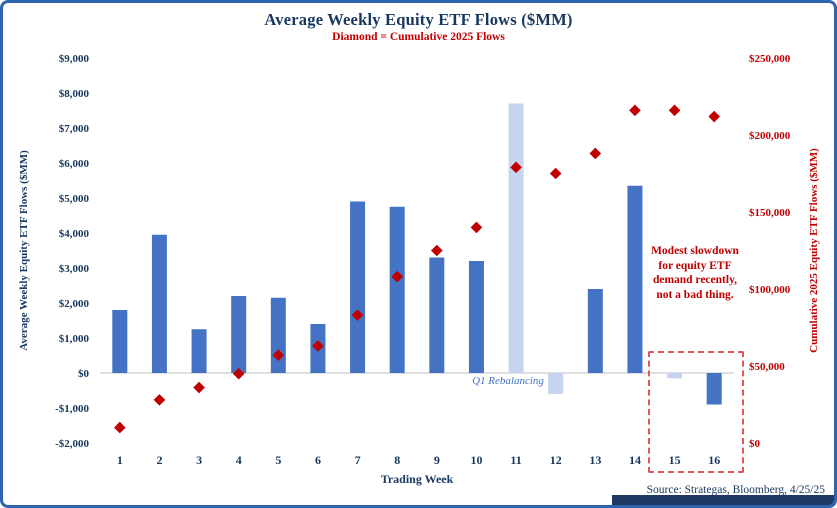 The image size is (837, 508). Describe the element at coordinates (437, 460) in the screenshot. I see `x-axis-tick: 9` at that location.